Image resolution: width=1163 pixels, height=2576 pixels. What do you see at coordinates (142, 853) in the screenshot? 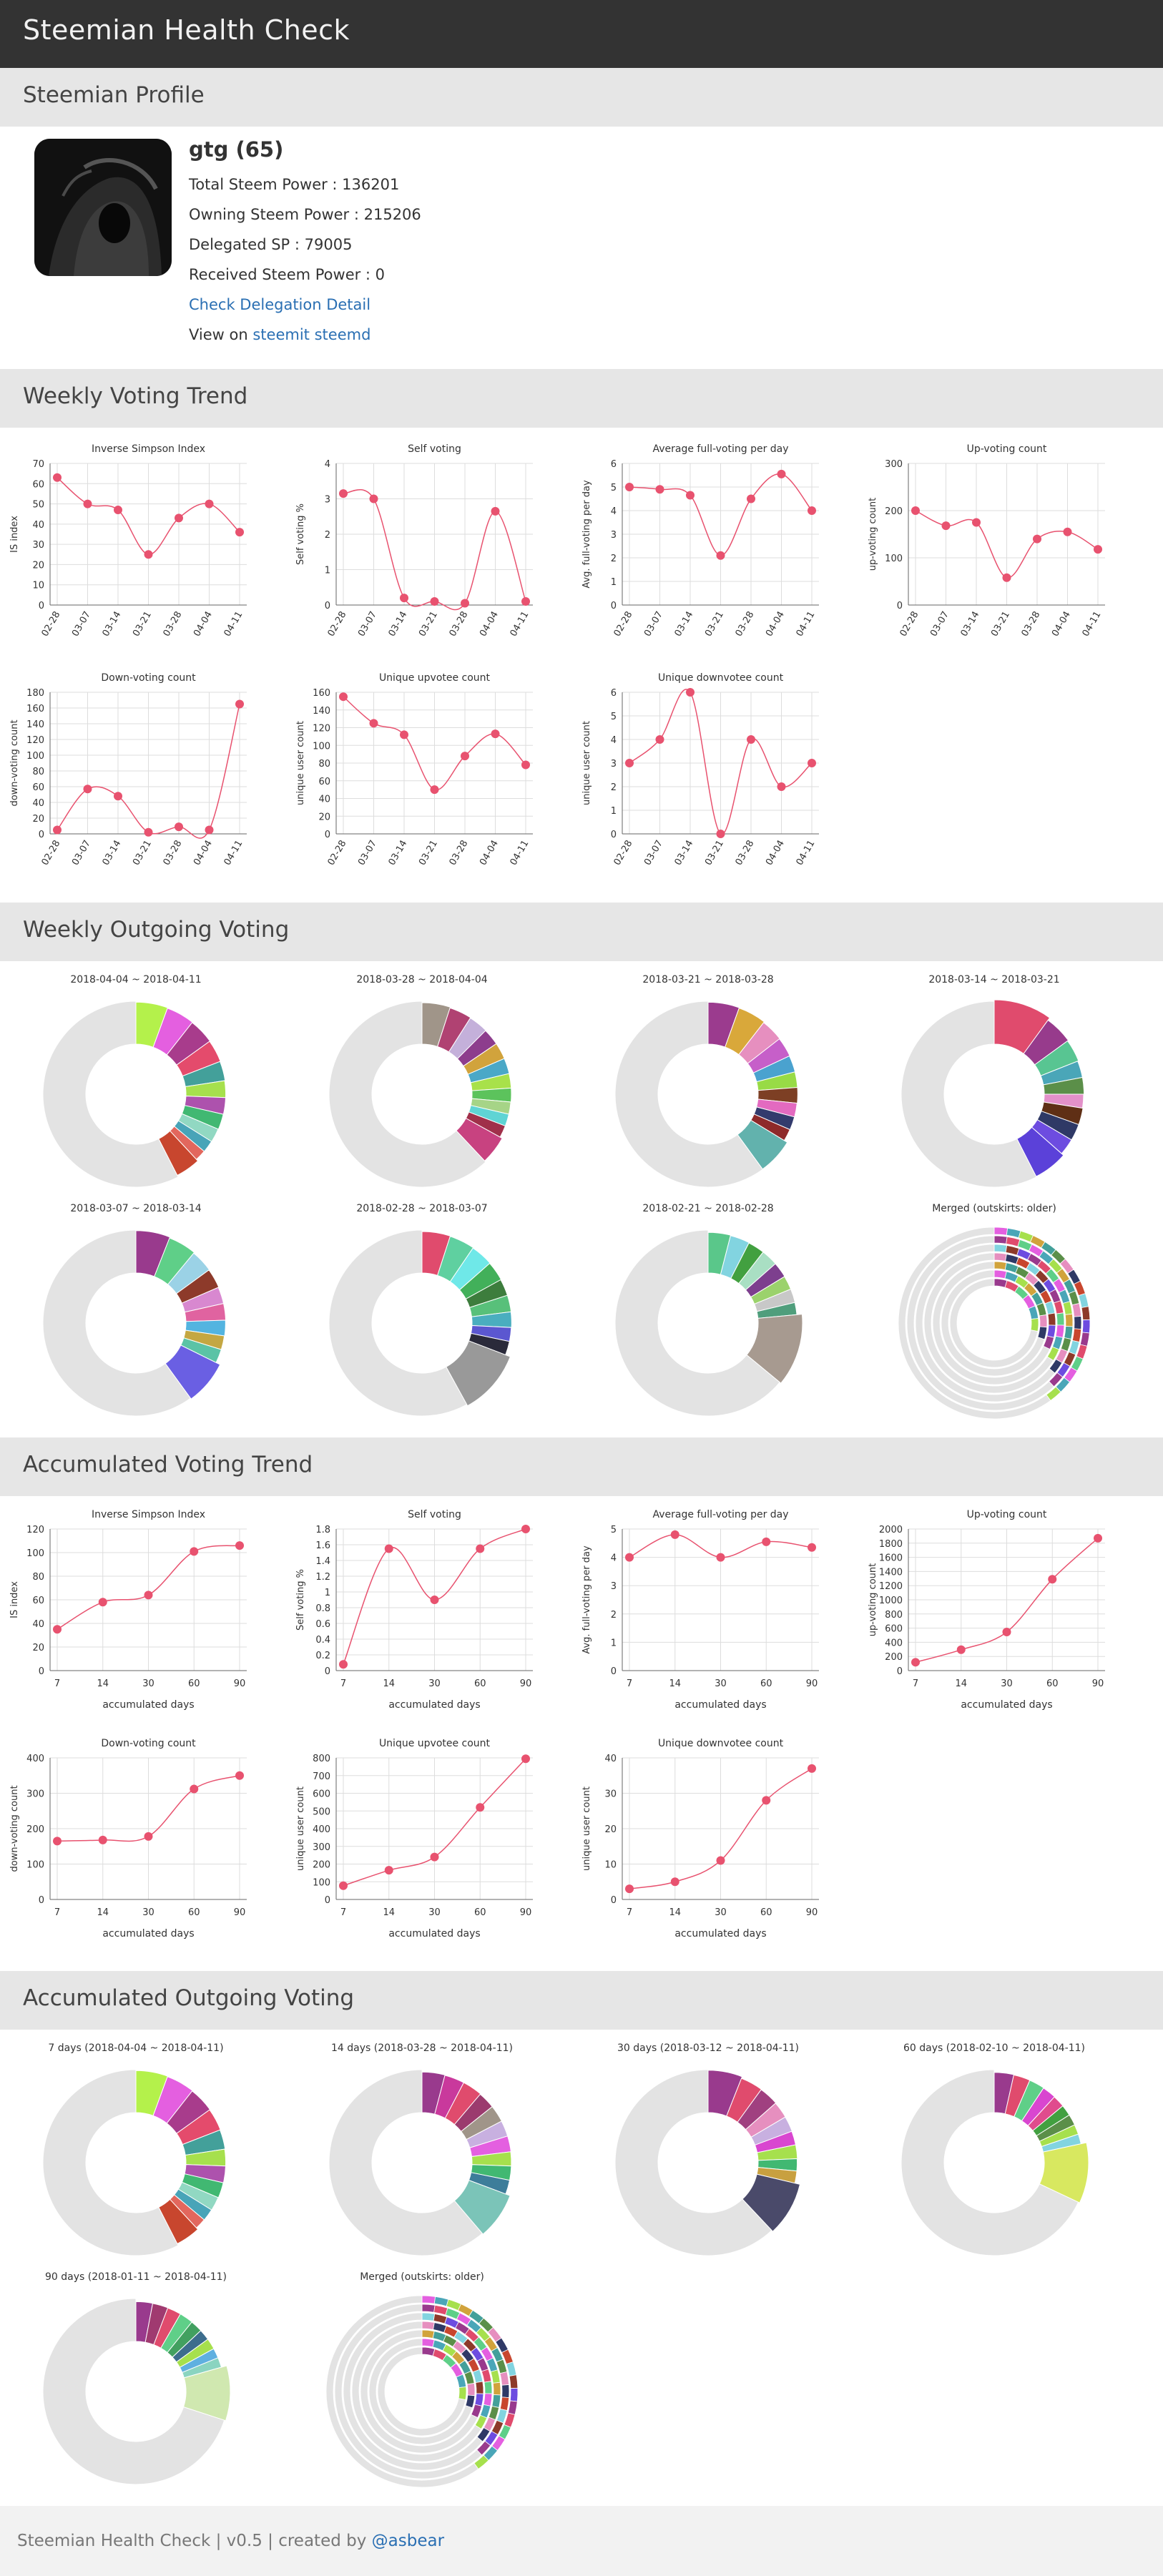
I see `x-tick-label: 03-21` at bounding box center [142, 853].